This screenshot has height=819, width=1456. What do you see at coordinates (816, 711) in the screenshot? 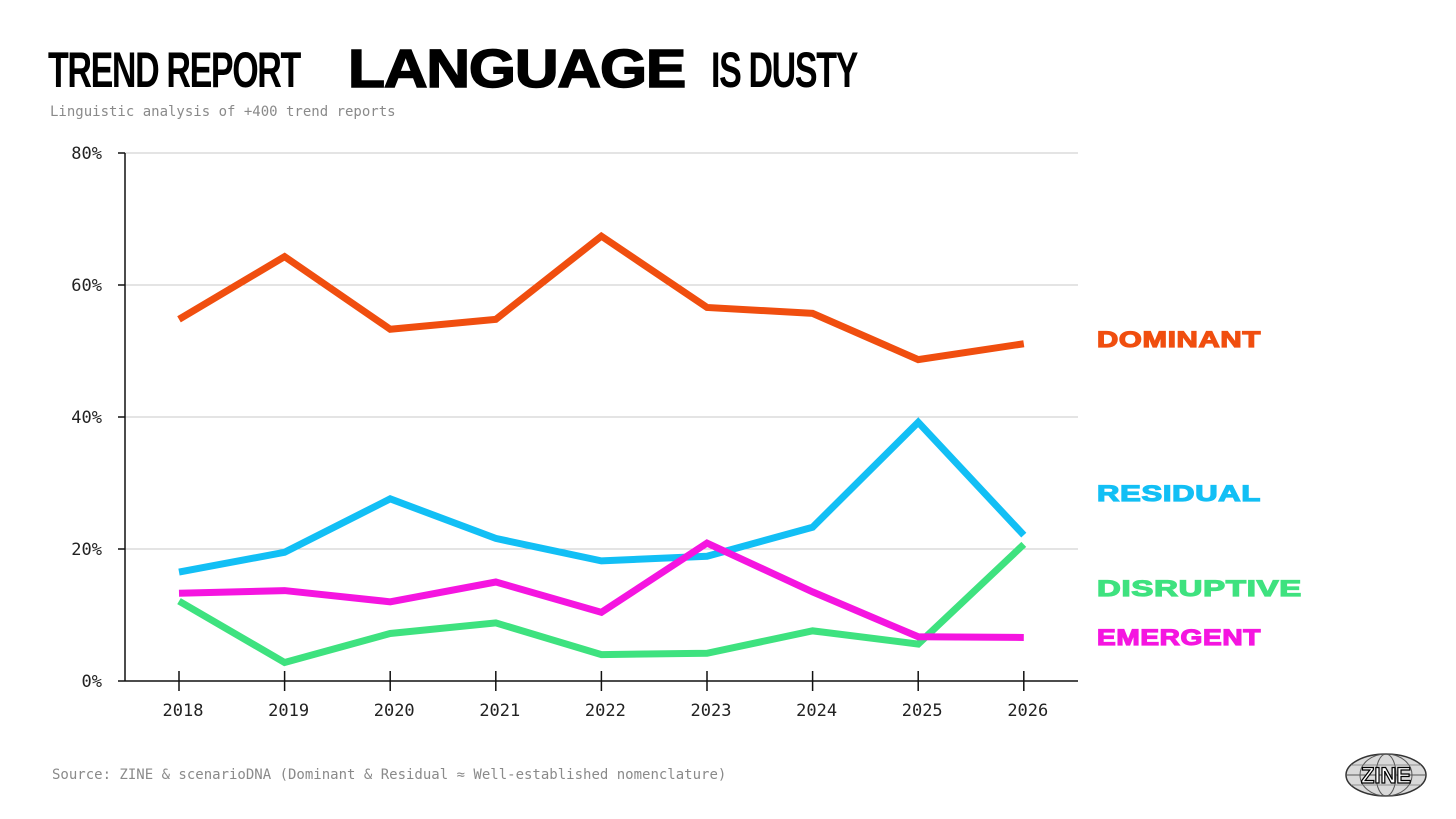
I see `x-tick-label: 2024` at bounding box center [816, 711].